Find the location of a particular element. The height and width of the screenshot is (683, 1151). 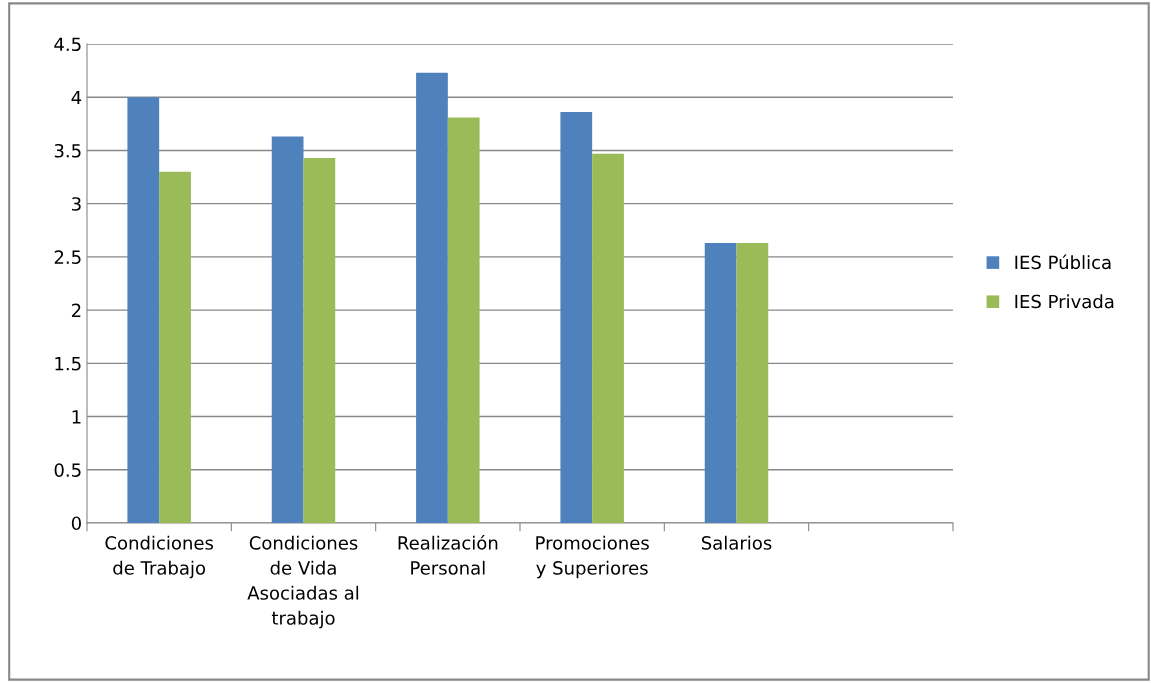

y-tick-label: 0.5 is located at coordinates (67, 470).